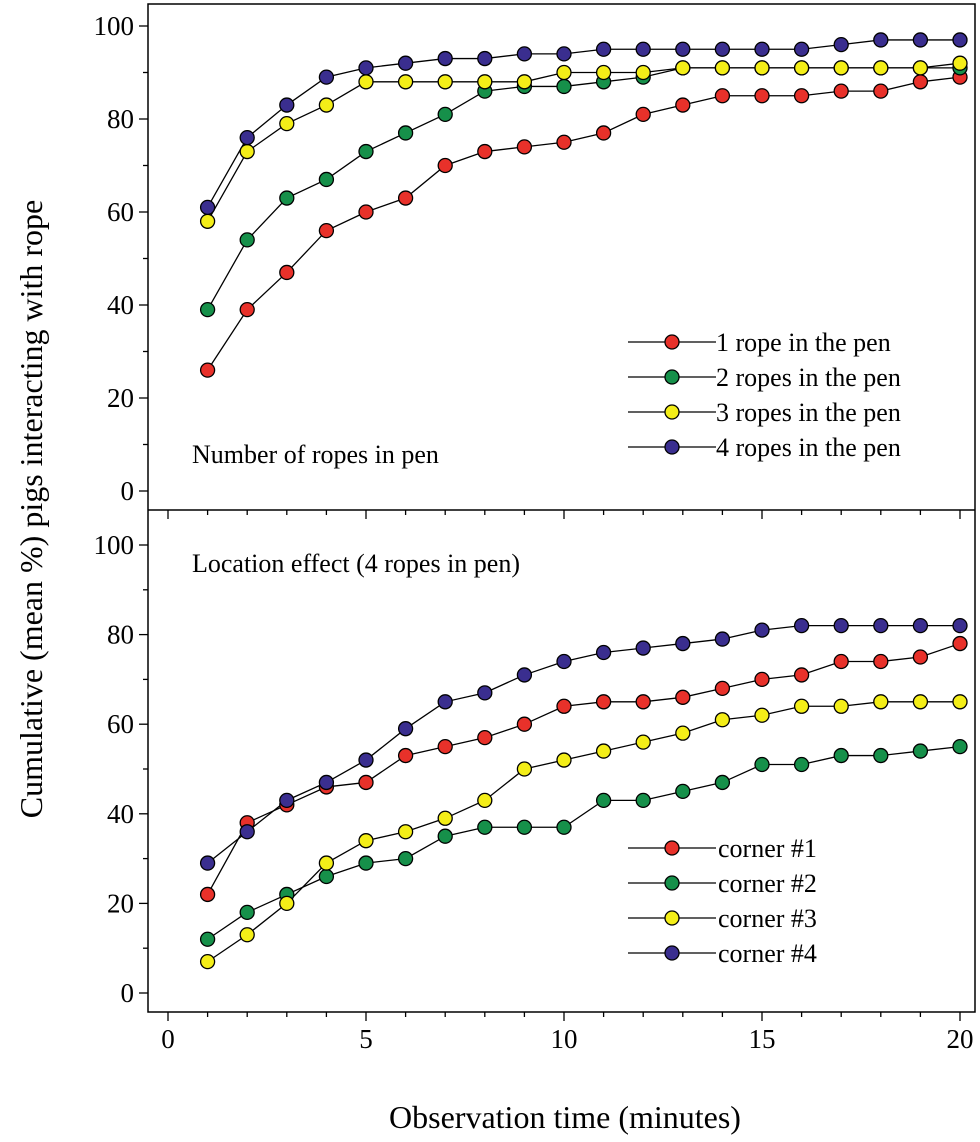 The image size is (980, 1142). What do you see at coordinates (366, 1039) in the screenshot?
I see `x-tick-label: 5` at bounding box center [366, 1039].